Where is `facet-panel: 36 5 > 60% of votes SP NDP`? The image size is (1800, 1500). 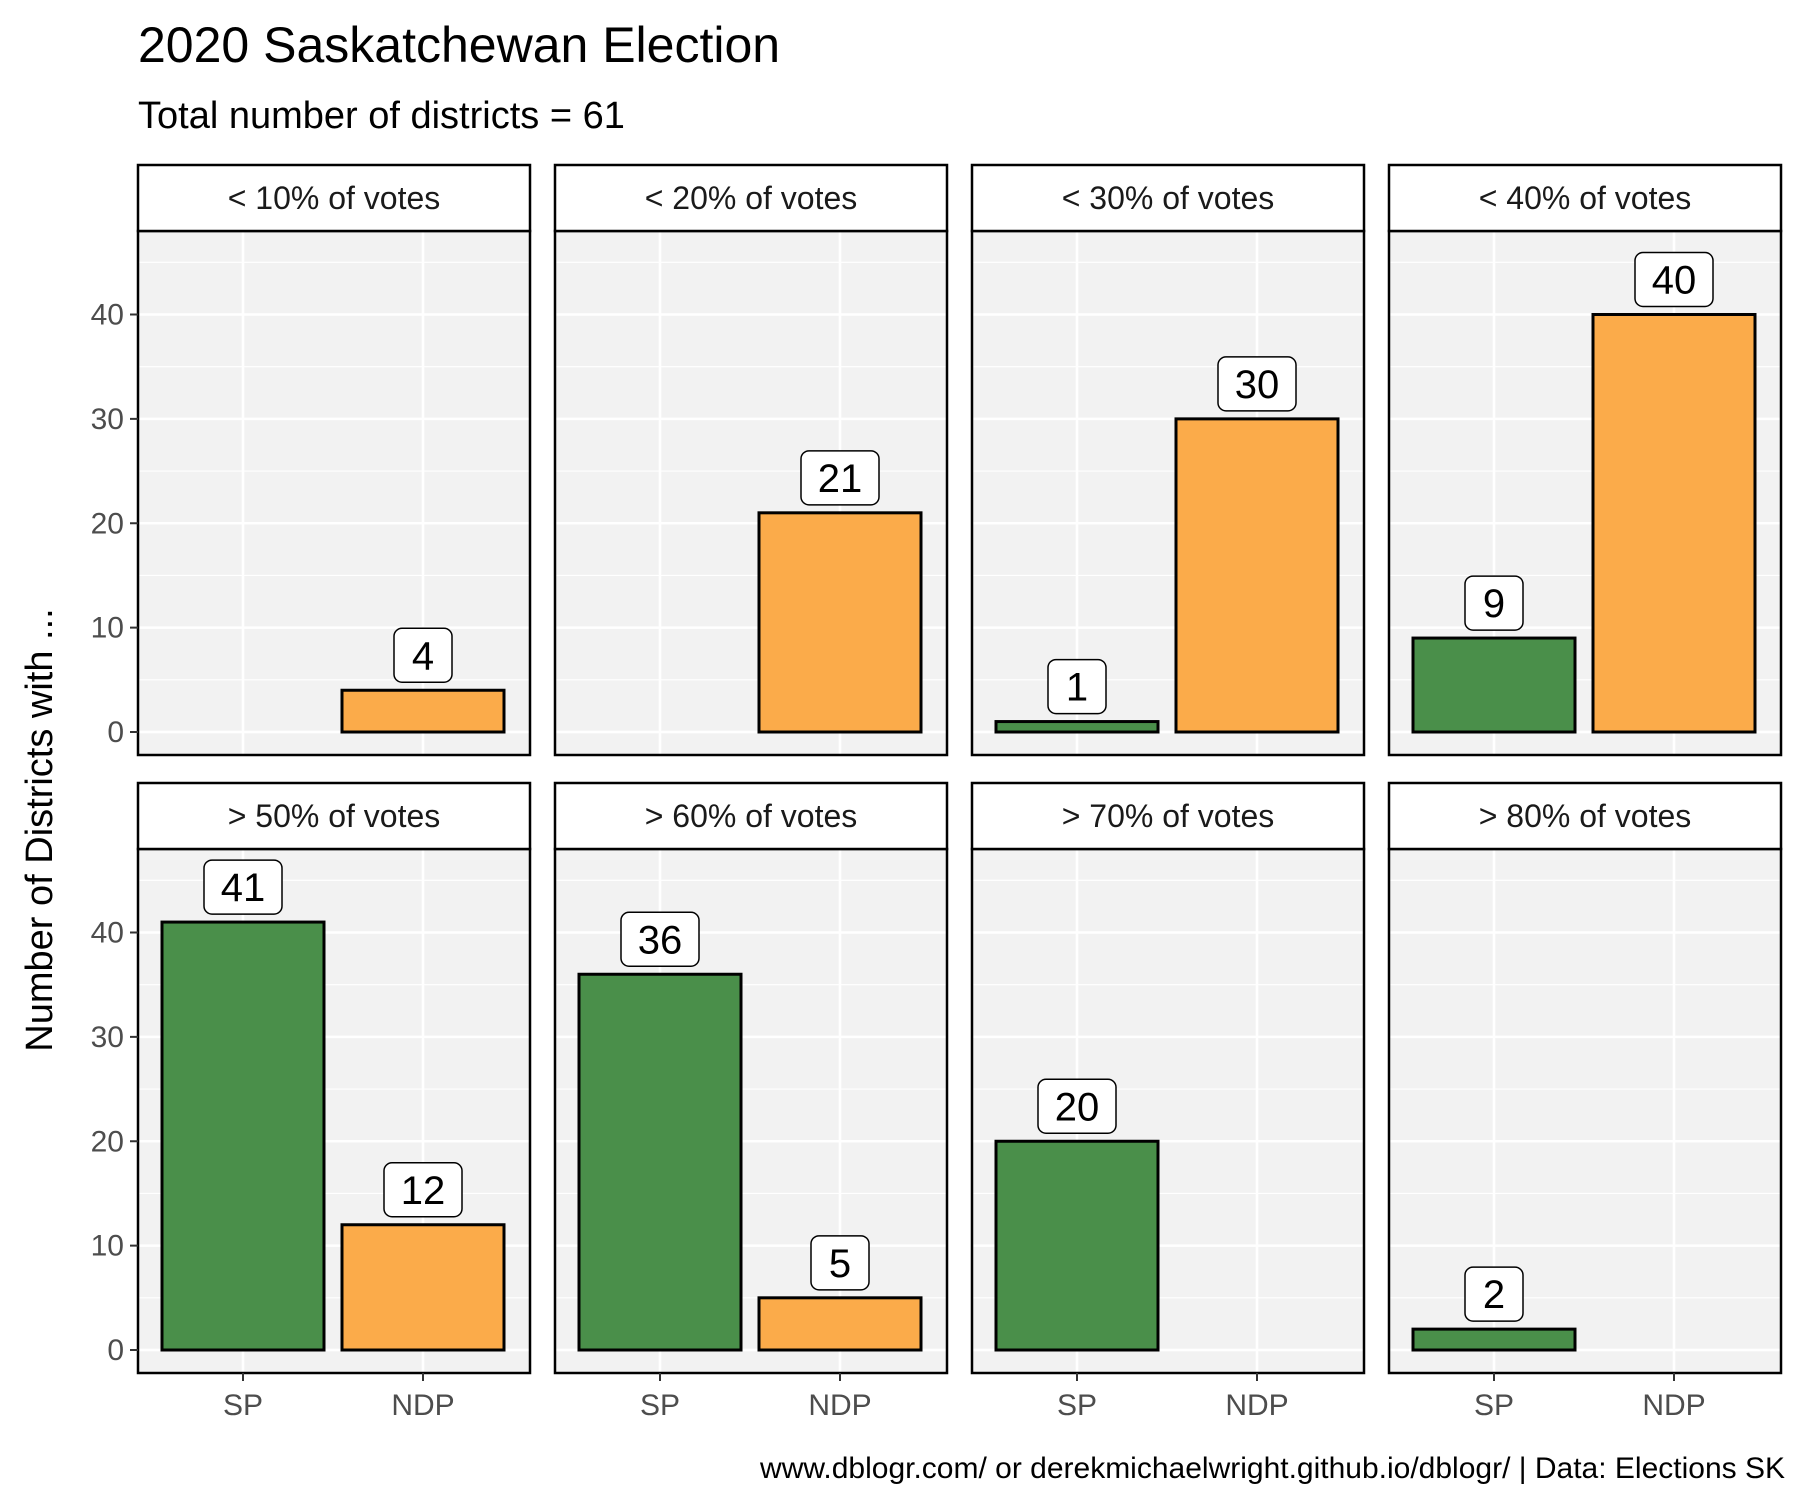
facet-panel: 36 5 > 60% of votes SP NDP is located at coordinates (751, 1101).